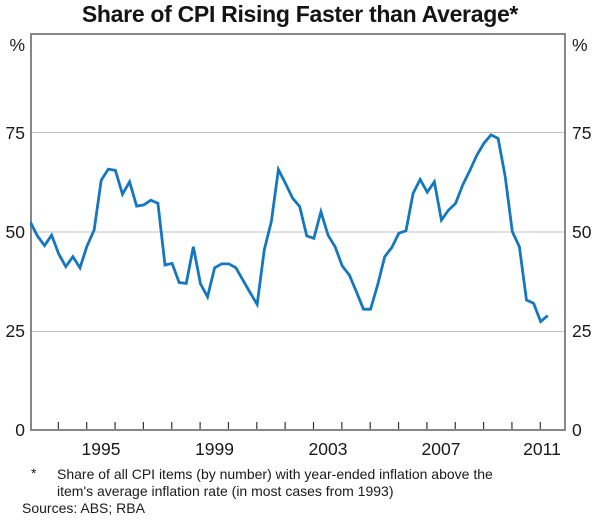  Describe the element at coordinates (34, 473) in the screenshot. I see `footnote-marker: *` at that location.